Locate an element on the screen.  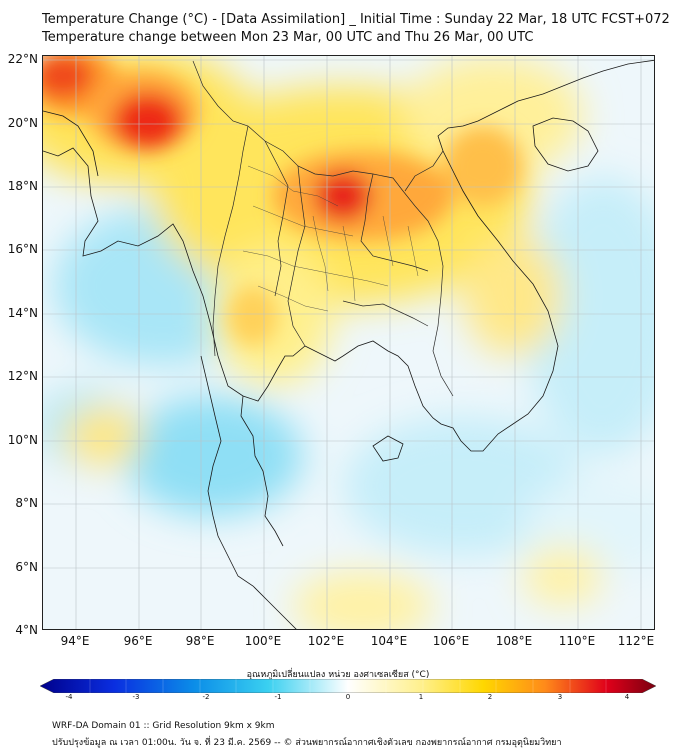
lat-label-12n: 12°N is located at coordinates (22, 376).